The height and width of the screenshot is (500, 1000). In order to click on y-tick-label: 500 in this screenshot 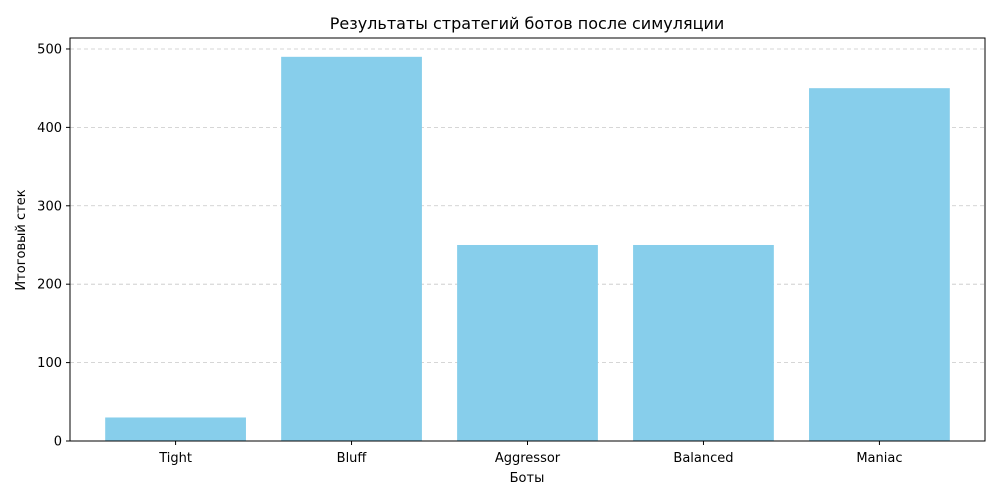, I will do `click(49, 49)`.